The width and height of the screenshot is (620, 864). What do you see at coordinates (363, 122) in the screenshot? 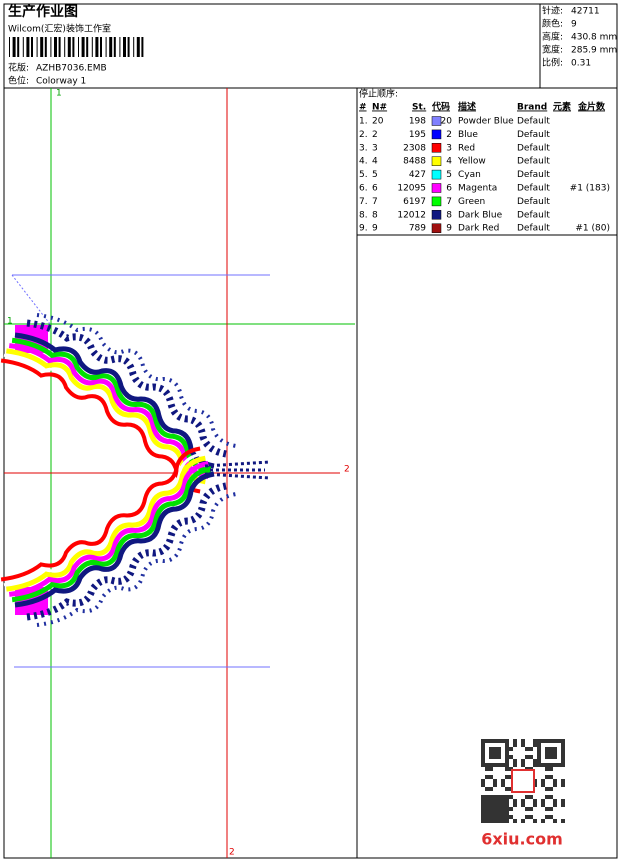
I see `seq: 1.` at bounding box center [363, 122].